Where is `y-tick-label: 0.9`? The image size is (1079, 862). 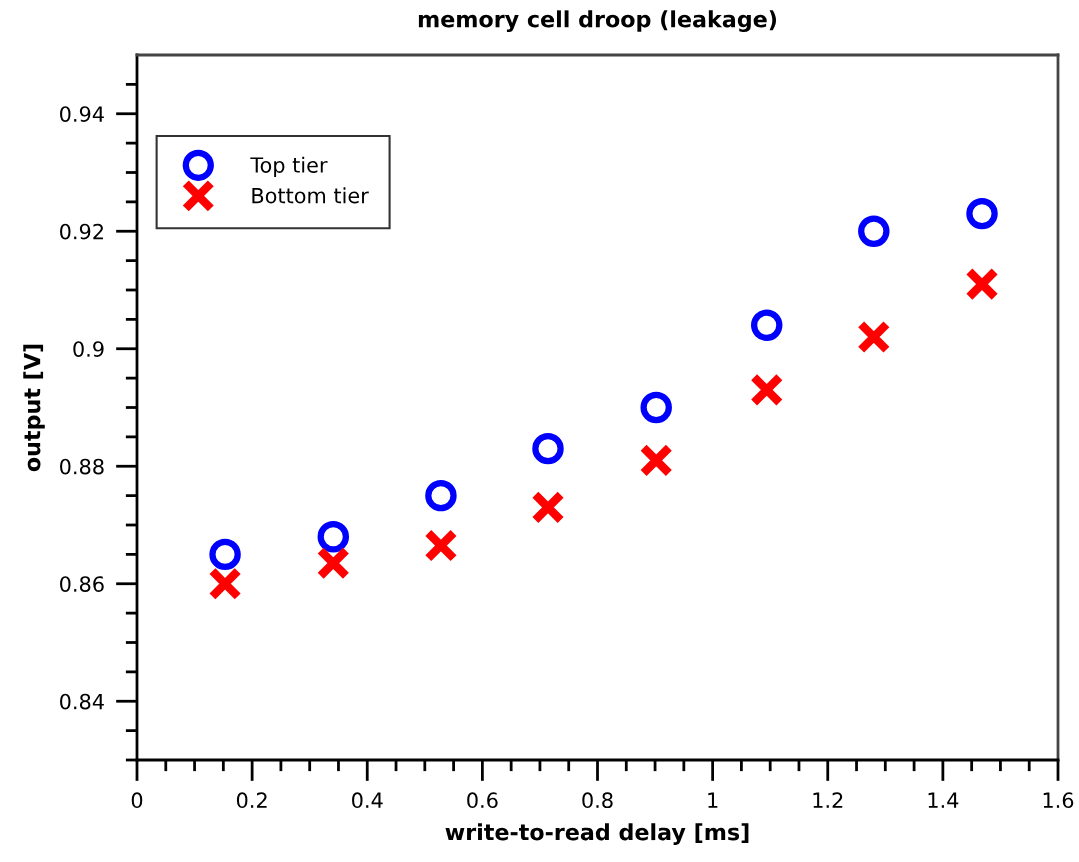 y-tick-label: 0.9 is located at coordinates (88, 349).